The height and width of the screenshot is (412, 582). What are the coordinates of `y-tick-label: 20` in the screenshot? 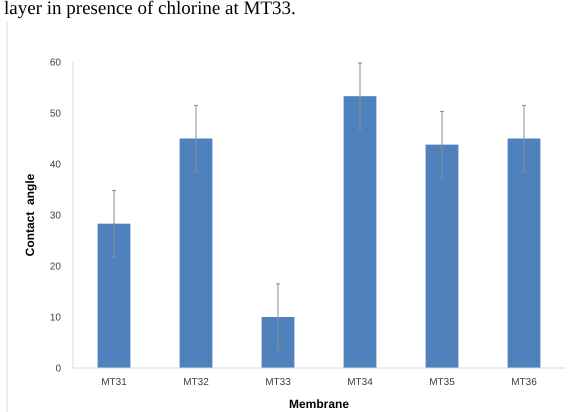 It's located at (56, 267).